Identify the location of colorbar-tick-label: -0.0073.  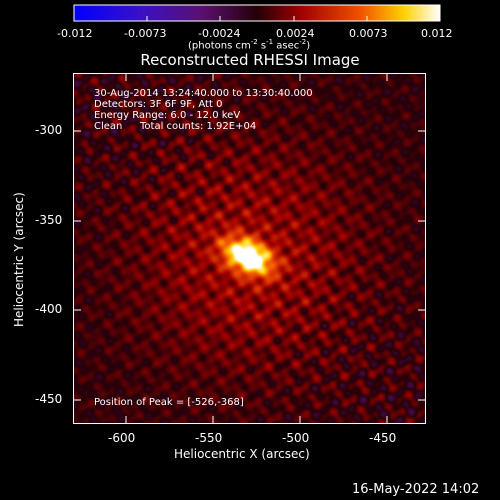
(145, 33).